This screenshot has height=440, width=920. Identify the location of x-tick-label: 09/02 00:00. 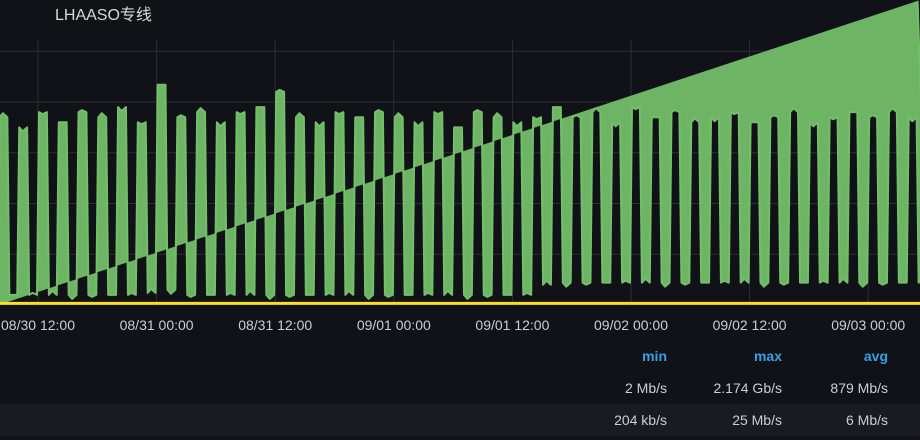
(631, 325).